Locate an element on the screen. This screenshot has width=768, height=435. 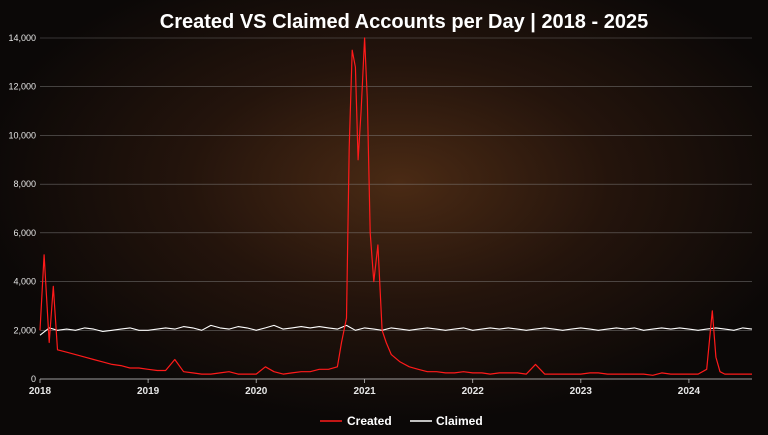
x-tick-label: 2020 is located at coordinates (256, 391).